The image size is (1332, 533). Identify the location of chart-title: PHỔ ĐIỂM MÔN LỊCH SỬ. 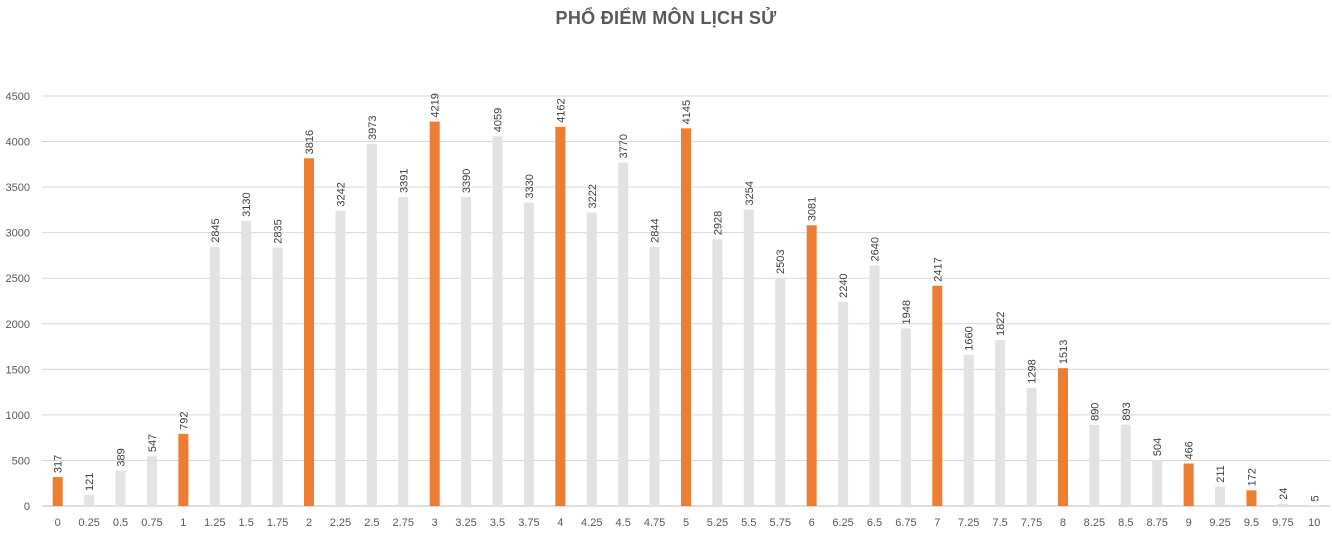
(666, 18).